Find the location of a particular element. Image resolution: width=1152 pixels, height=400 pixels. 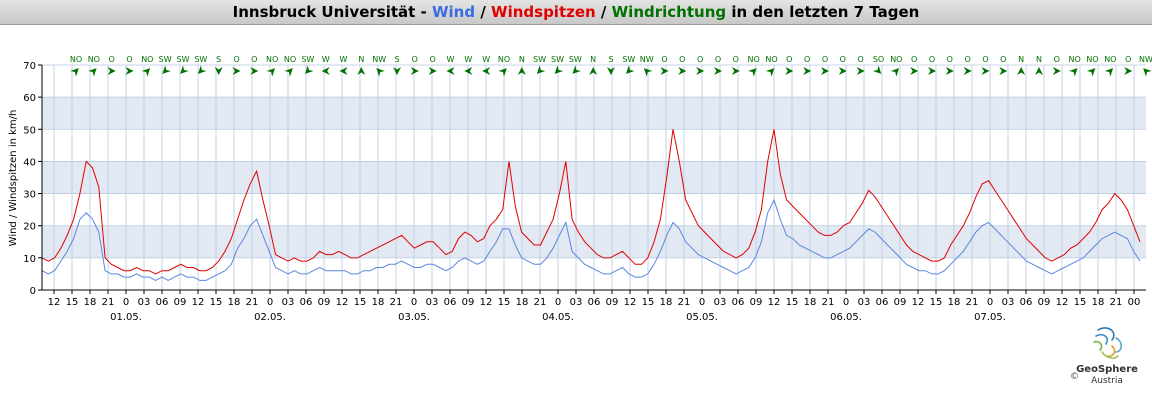

geosphere-logo-icon is located at coordinates (1108, 343).